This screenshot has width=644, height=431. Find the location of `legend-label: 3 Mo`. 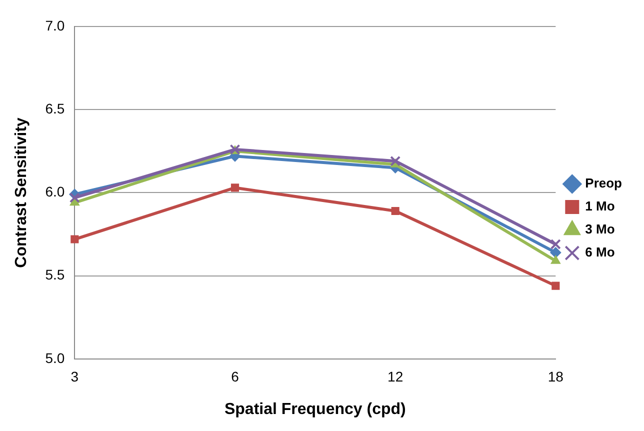

legend-label: 3 Mo is located at coordinates (600, 229).